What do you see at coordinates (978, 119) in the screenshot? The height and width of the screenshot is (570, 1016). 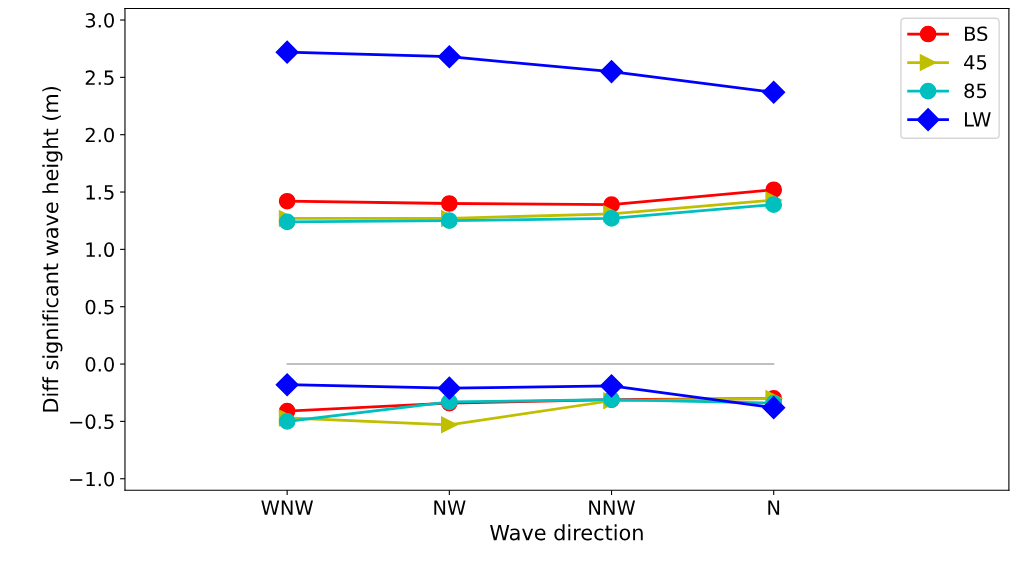 I see `legend-label: LW` at bounding box center [978, 119].